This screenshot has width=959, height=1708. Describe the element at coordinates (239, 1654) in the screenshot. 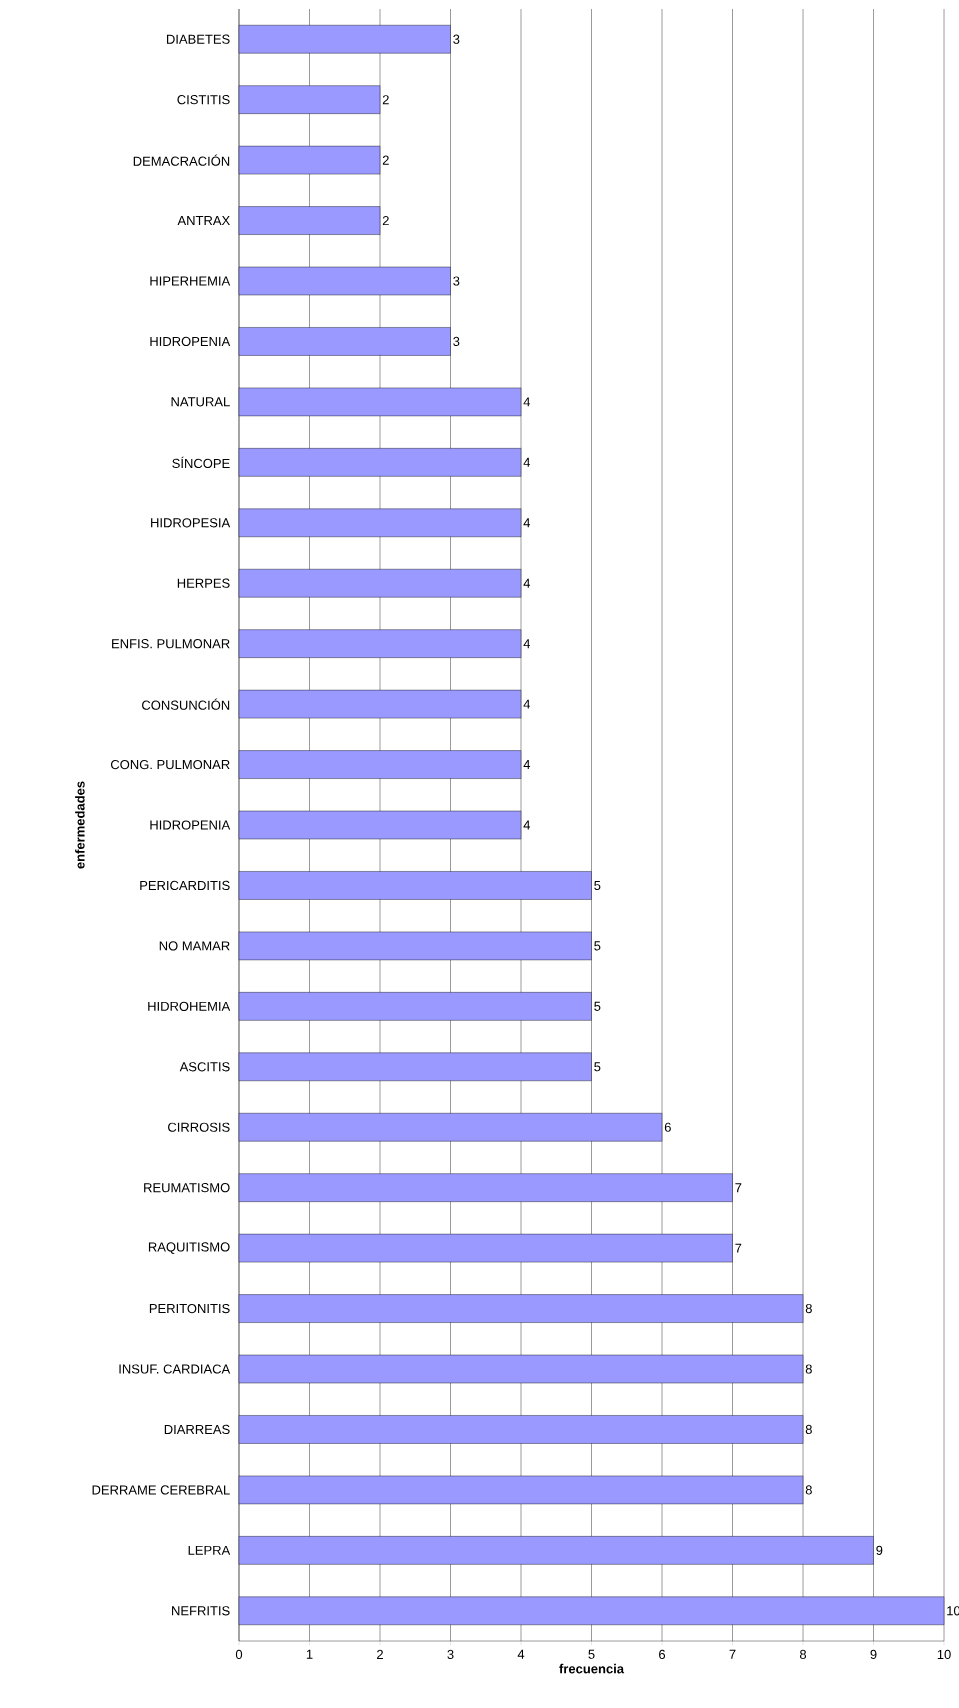

I see `x-tick-label: 0` at that location.